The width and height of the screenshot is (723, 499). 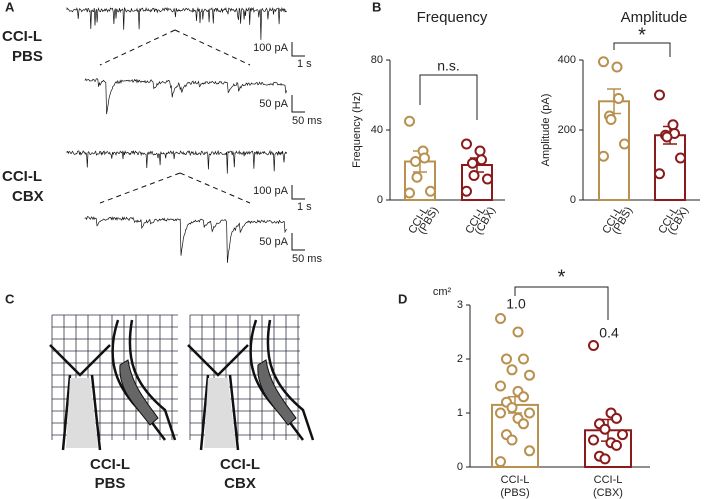 What do you see at coordinates (10, 7) in the screenshot?
I see `panel-label: A` at bounding box center [10, 7].